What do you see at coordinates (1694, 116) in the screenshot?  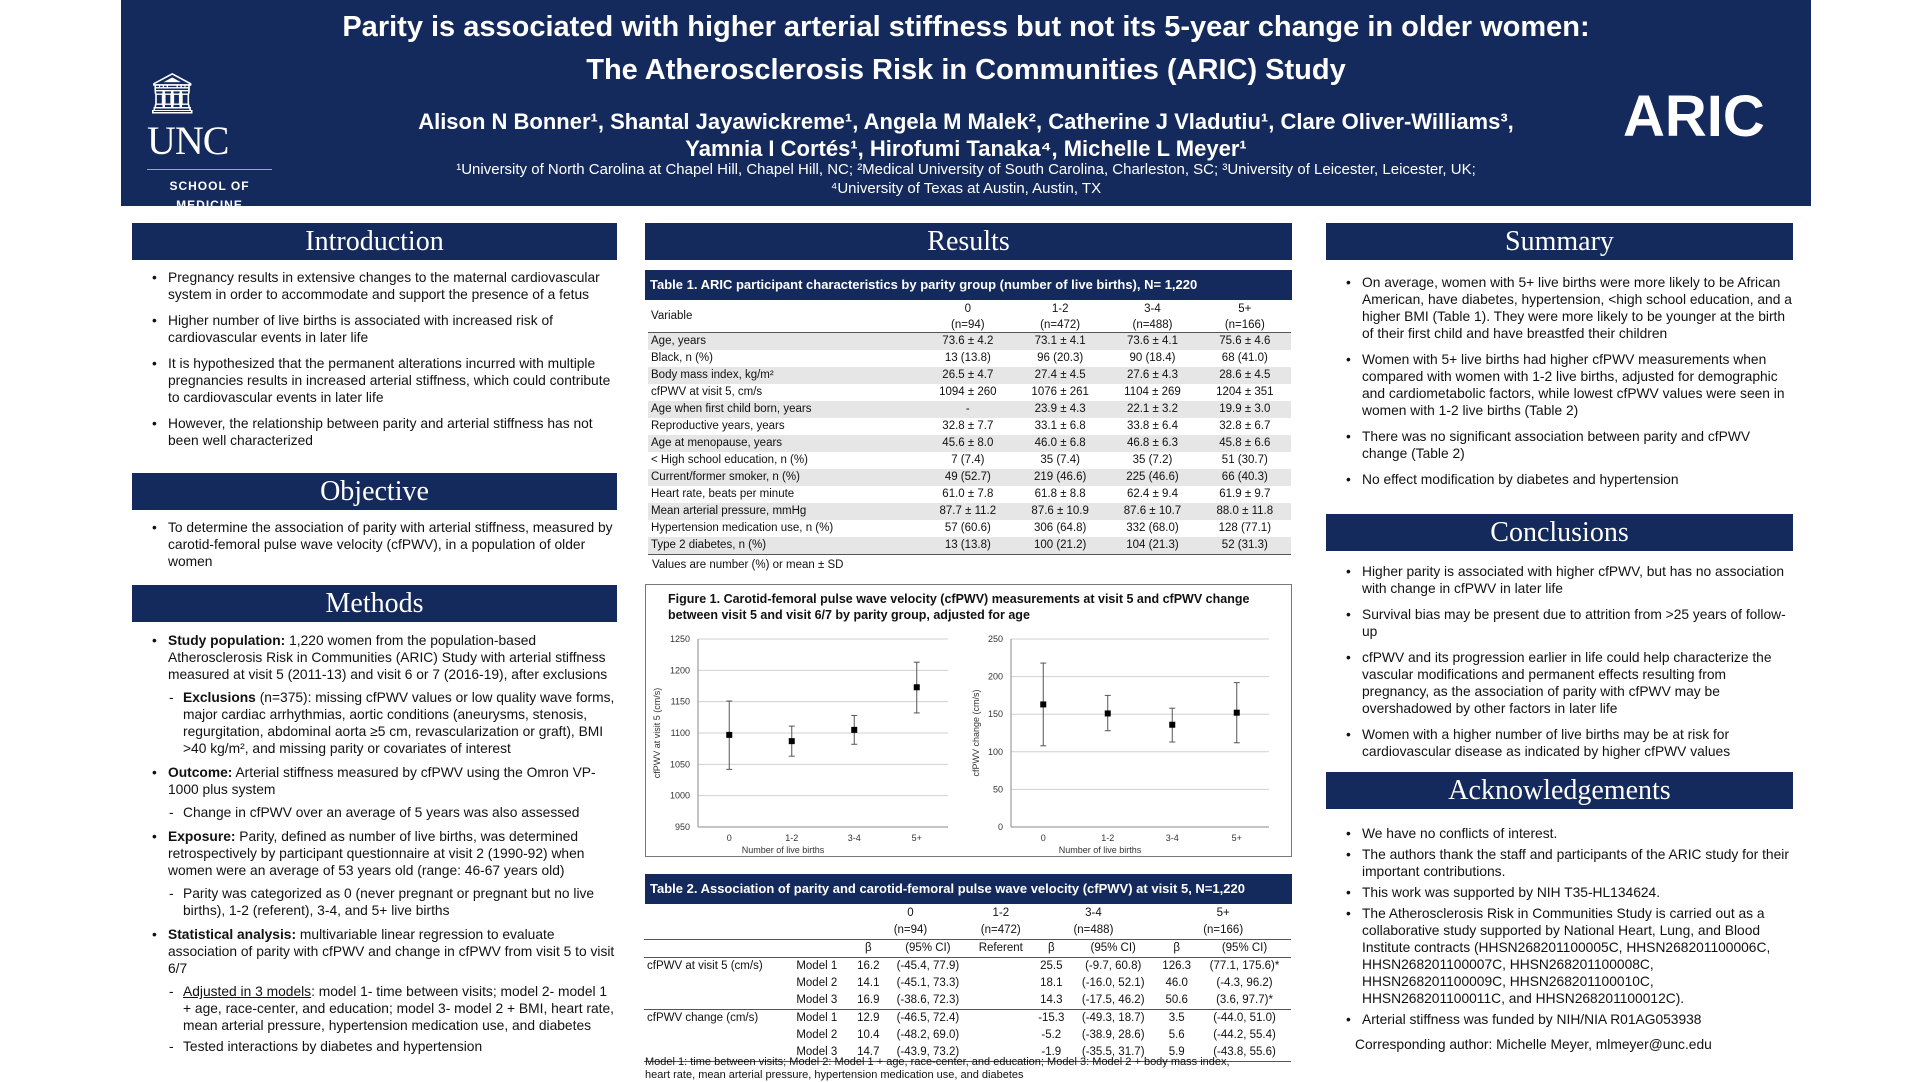 I see `aric-logo: ARIC` at bounding box center [1694, 116].